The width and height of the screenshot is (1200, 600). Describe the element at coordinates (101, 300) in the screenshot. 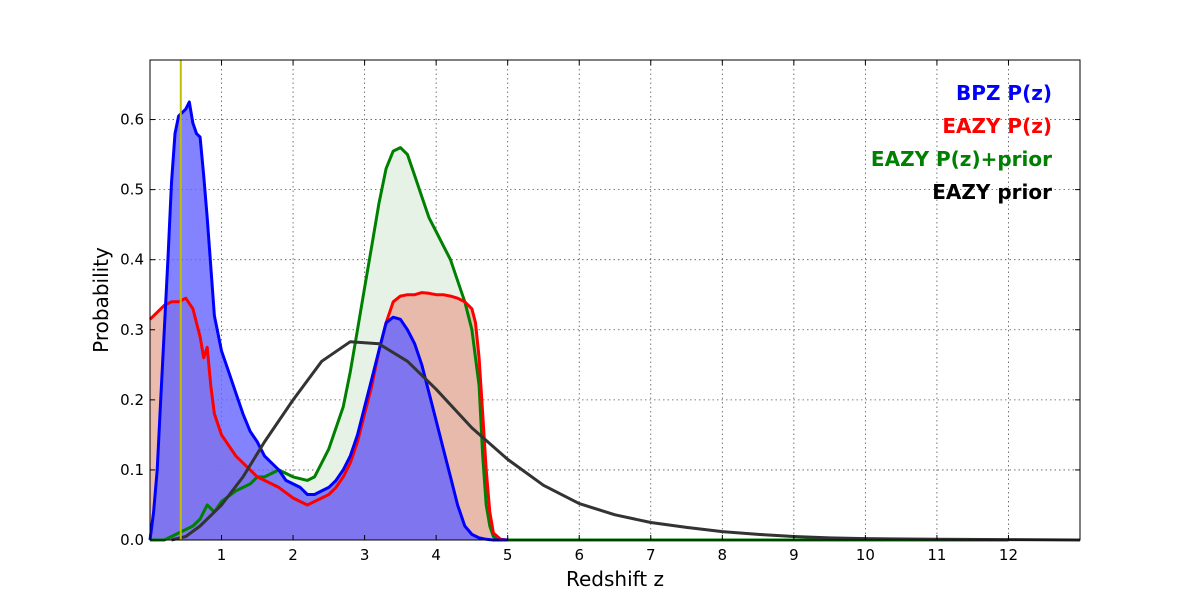

I see `y-axis-label: Probability` at that location.